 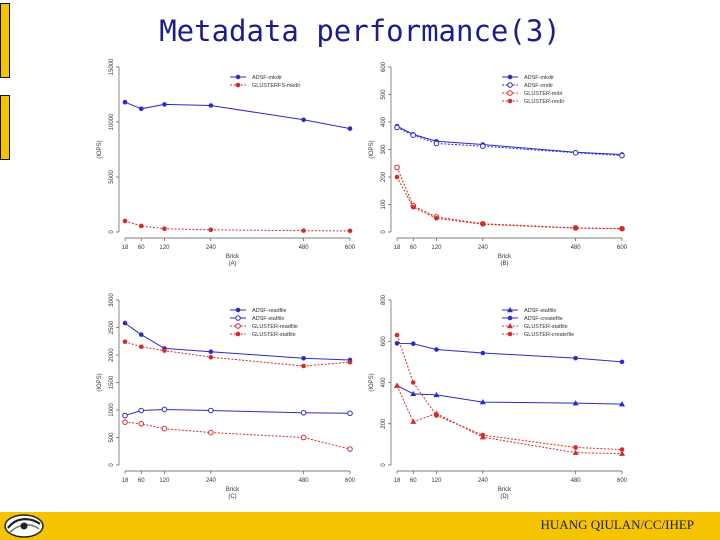 I want to click on y-tick-label: 800, so click(x=384, y=299).